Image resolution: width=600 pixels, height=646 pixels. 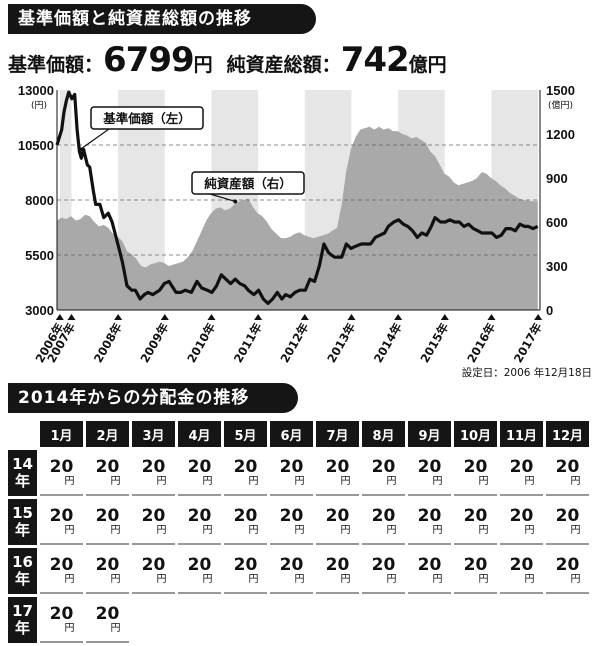 What do you see at coordinates (149, 60) in the screenshot?
I see `nav-value: 6799` at bounding box center [149, 60].